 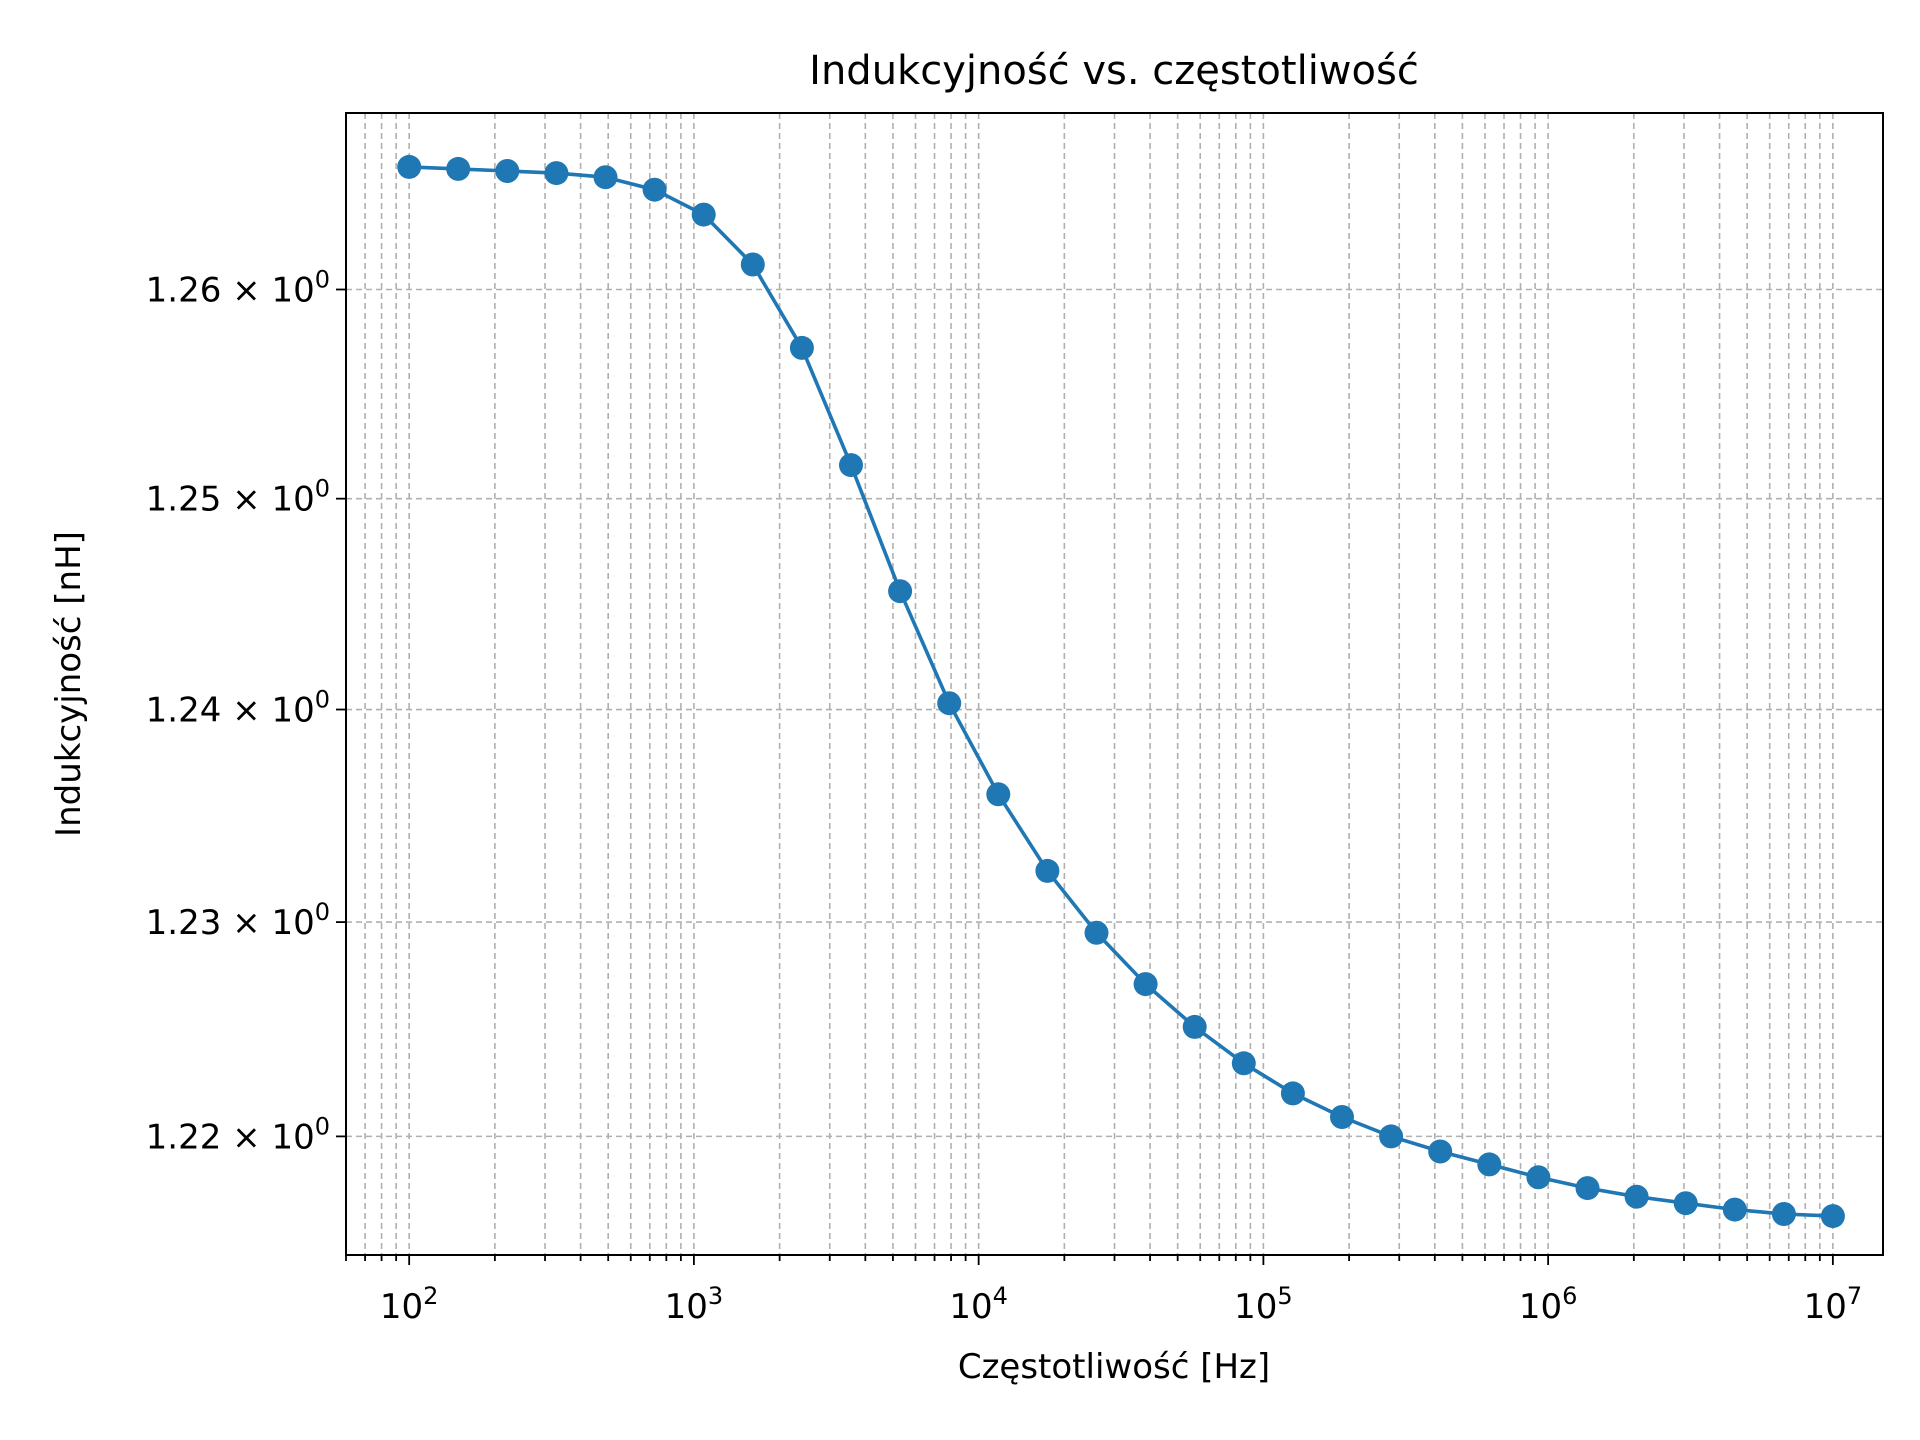 What do you see at coordinates (1548, 1304) in the screenshot?
I see `x-tick-label: 10⁶` at bounding box center [1548, 1304].